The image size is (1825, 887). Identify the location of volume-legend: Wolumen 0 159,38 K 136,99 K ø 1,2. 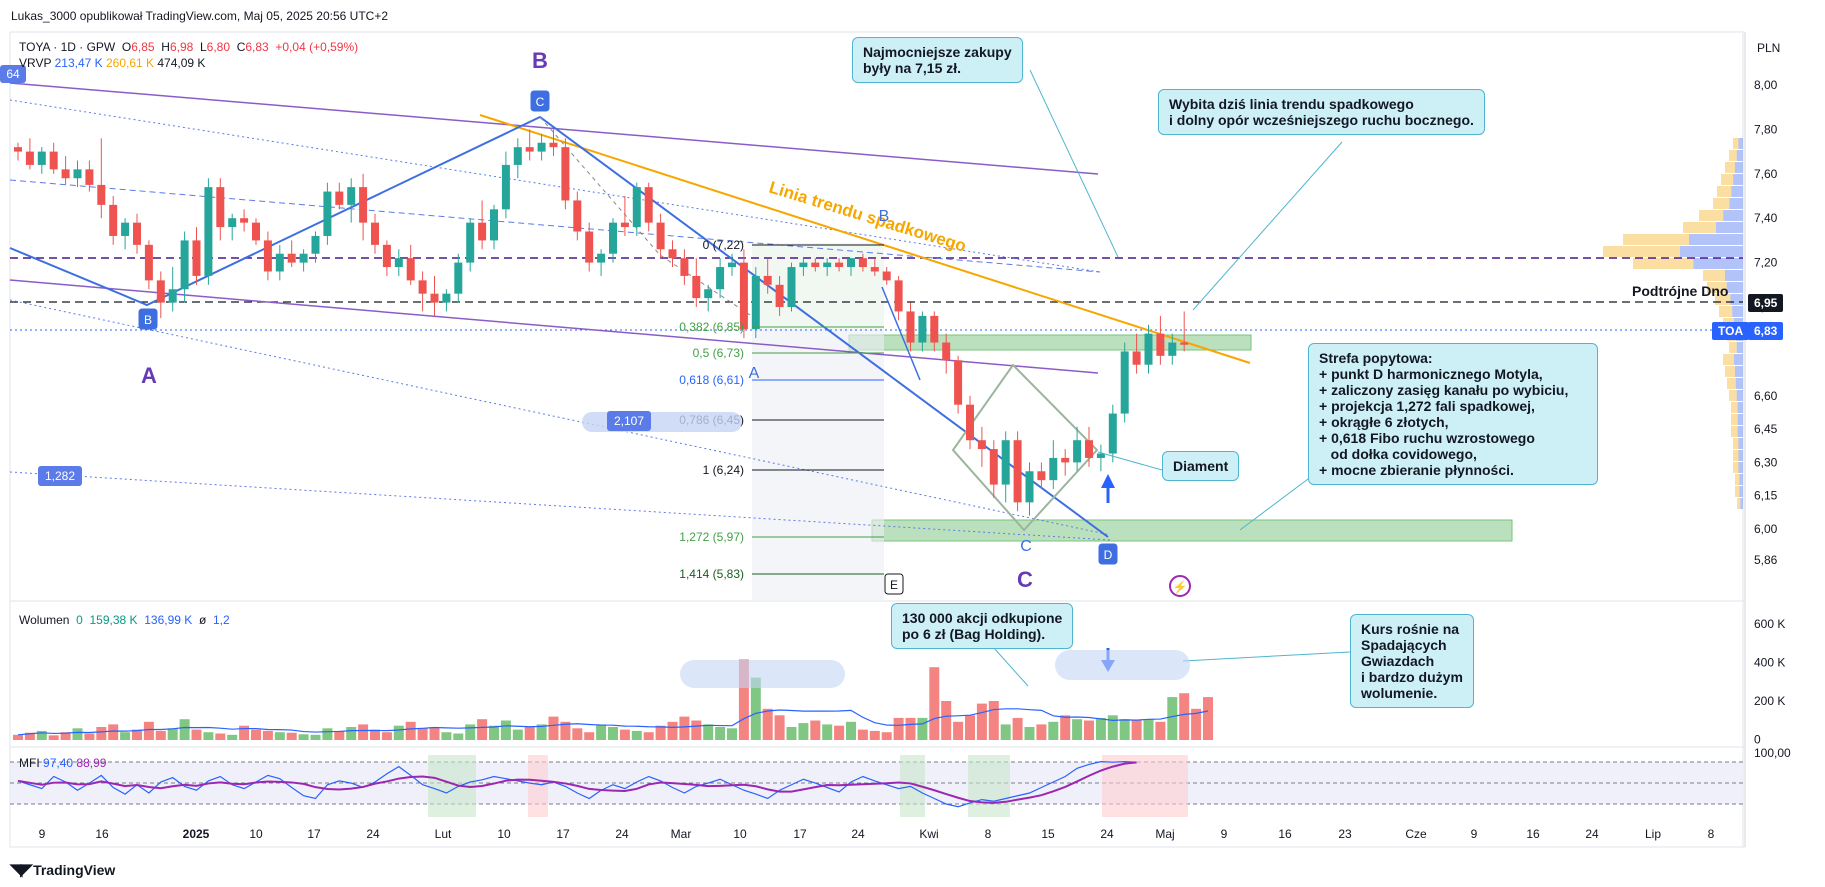
(124, 620).